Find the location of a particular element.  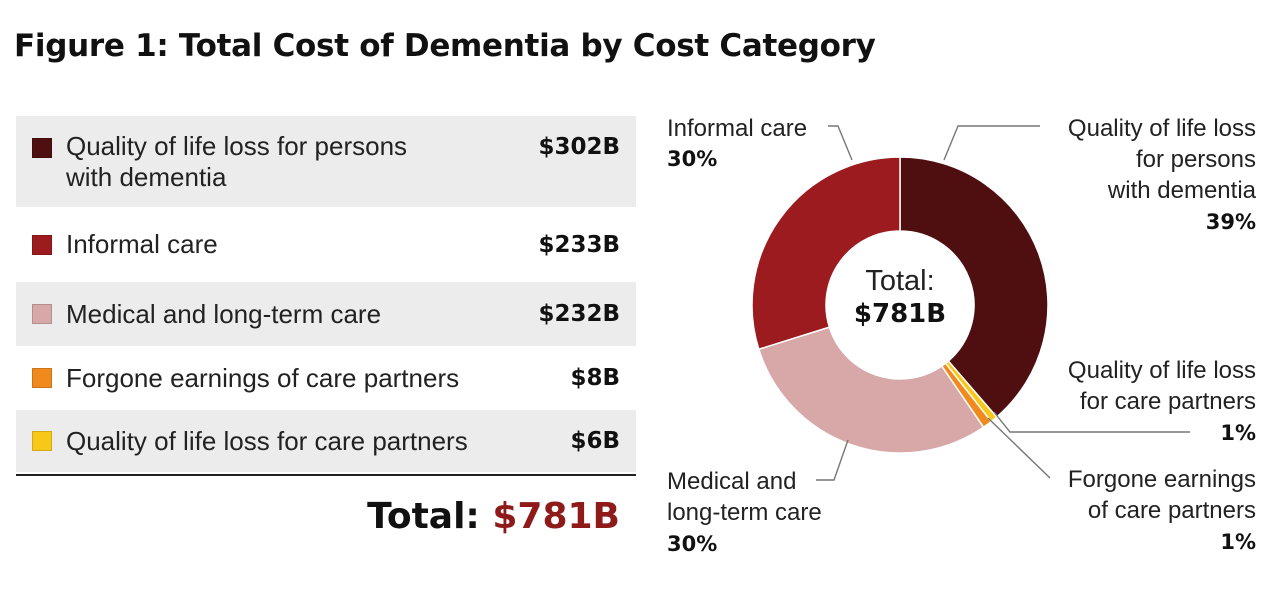

callout-label: Forgone earnings is located at coordinates (1162, 479).